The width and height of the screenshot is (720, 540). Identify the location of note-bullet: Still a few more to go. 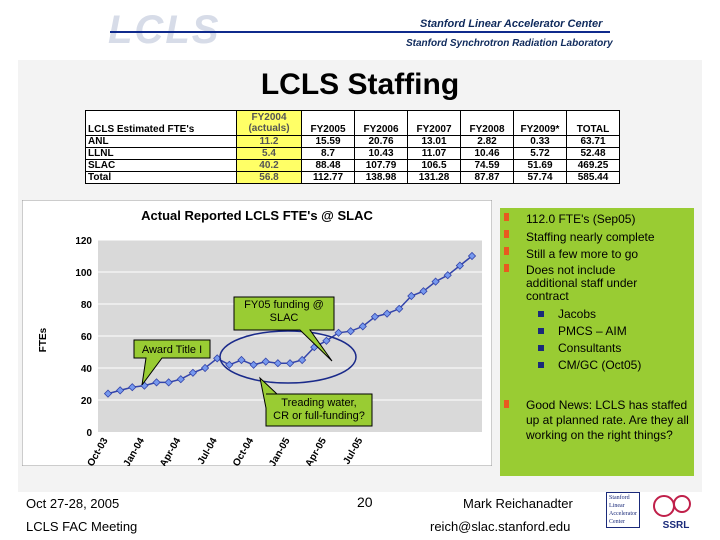
(582, 254).